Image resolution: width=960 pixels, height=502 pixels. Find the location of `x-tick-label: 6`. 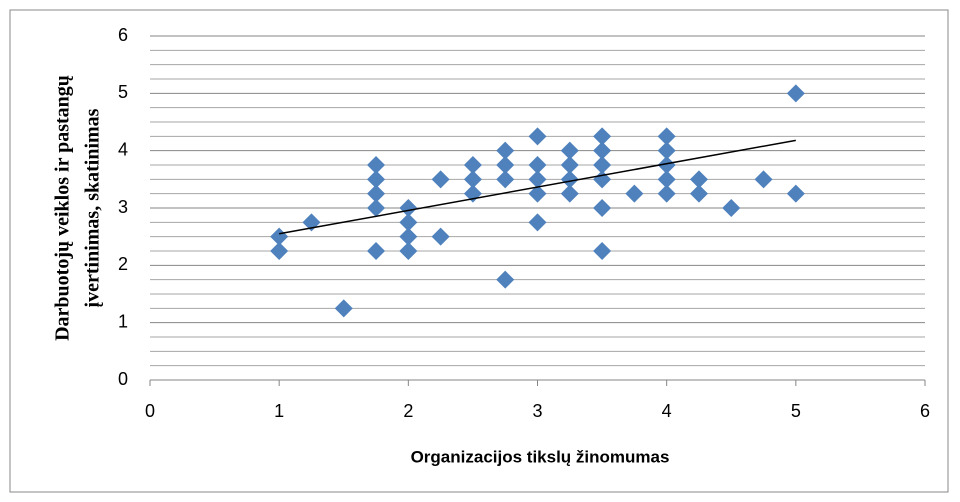

x-tick-label: 6 is located at coordinates (925, 411).